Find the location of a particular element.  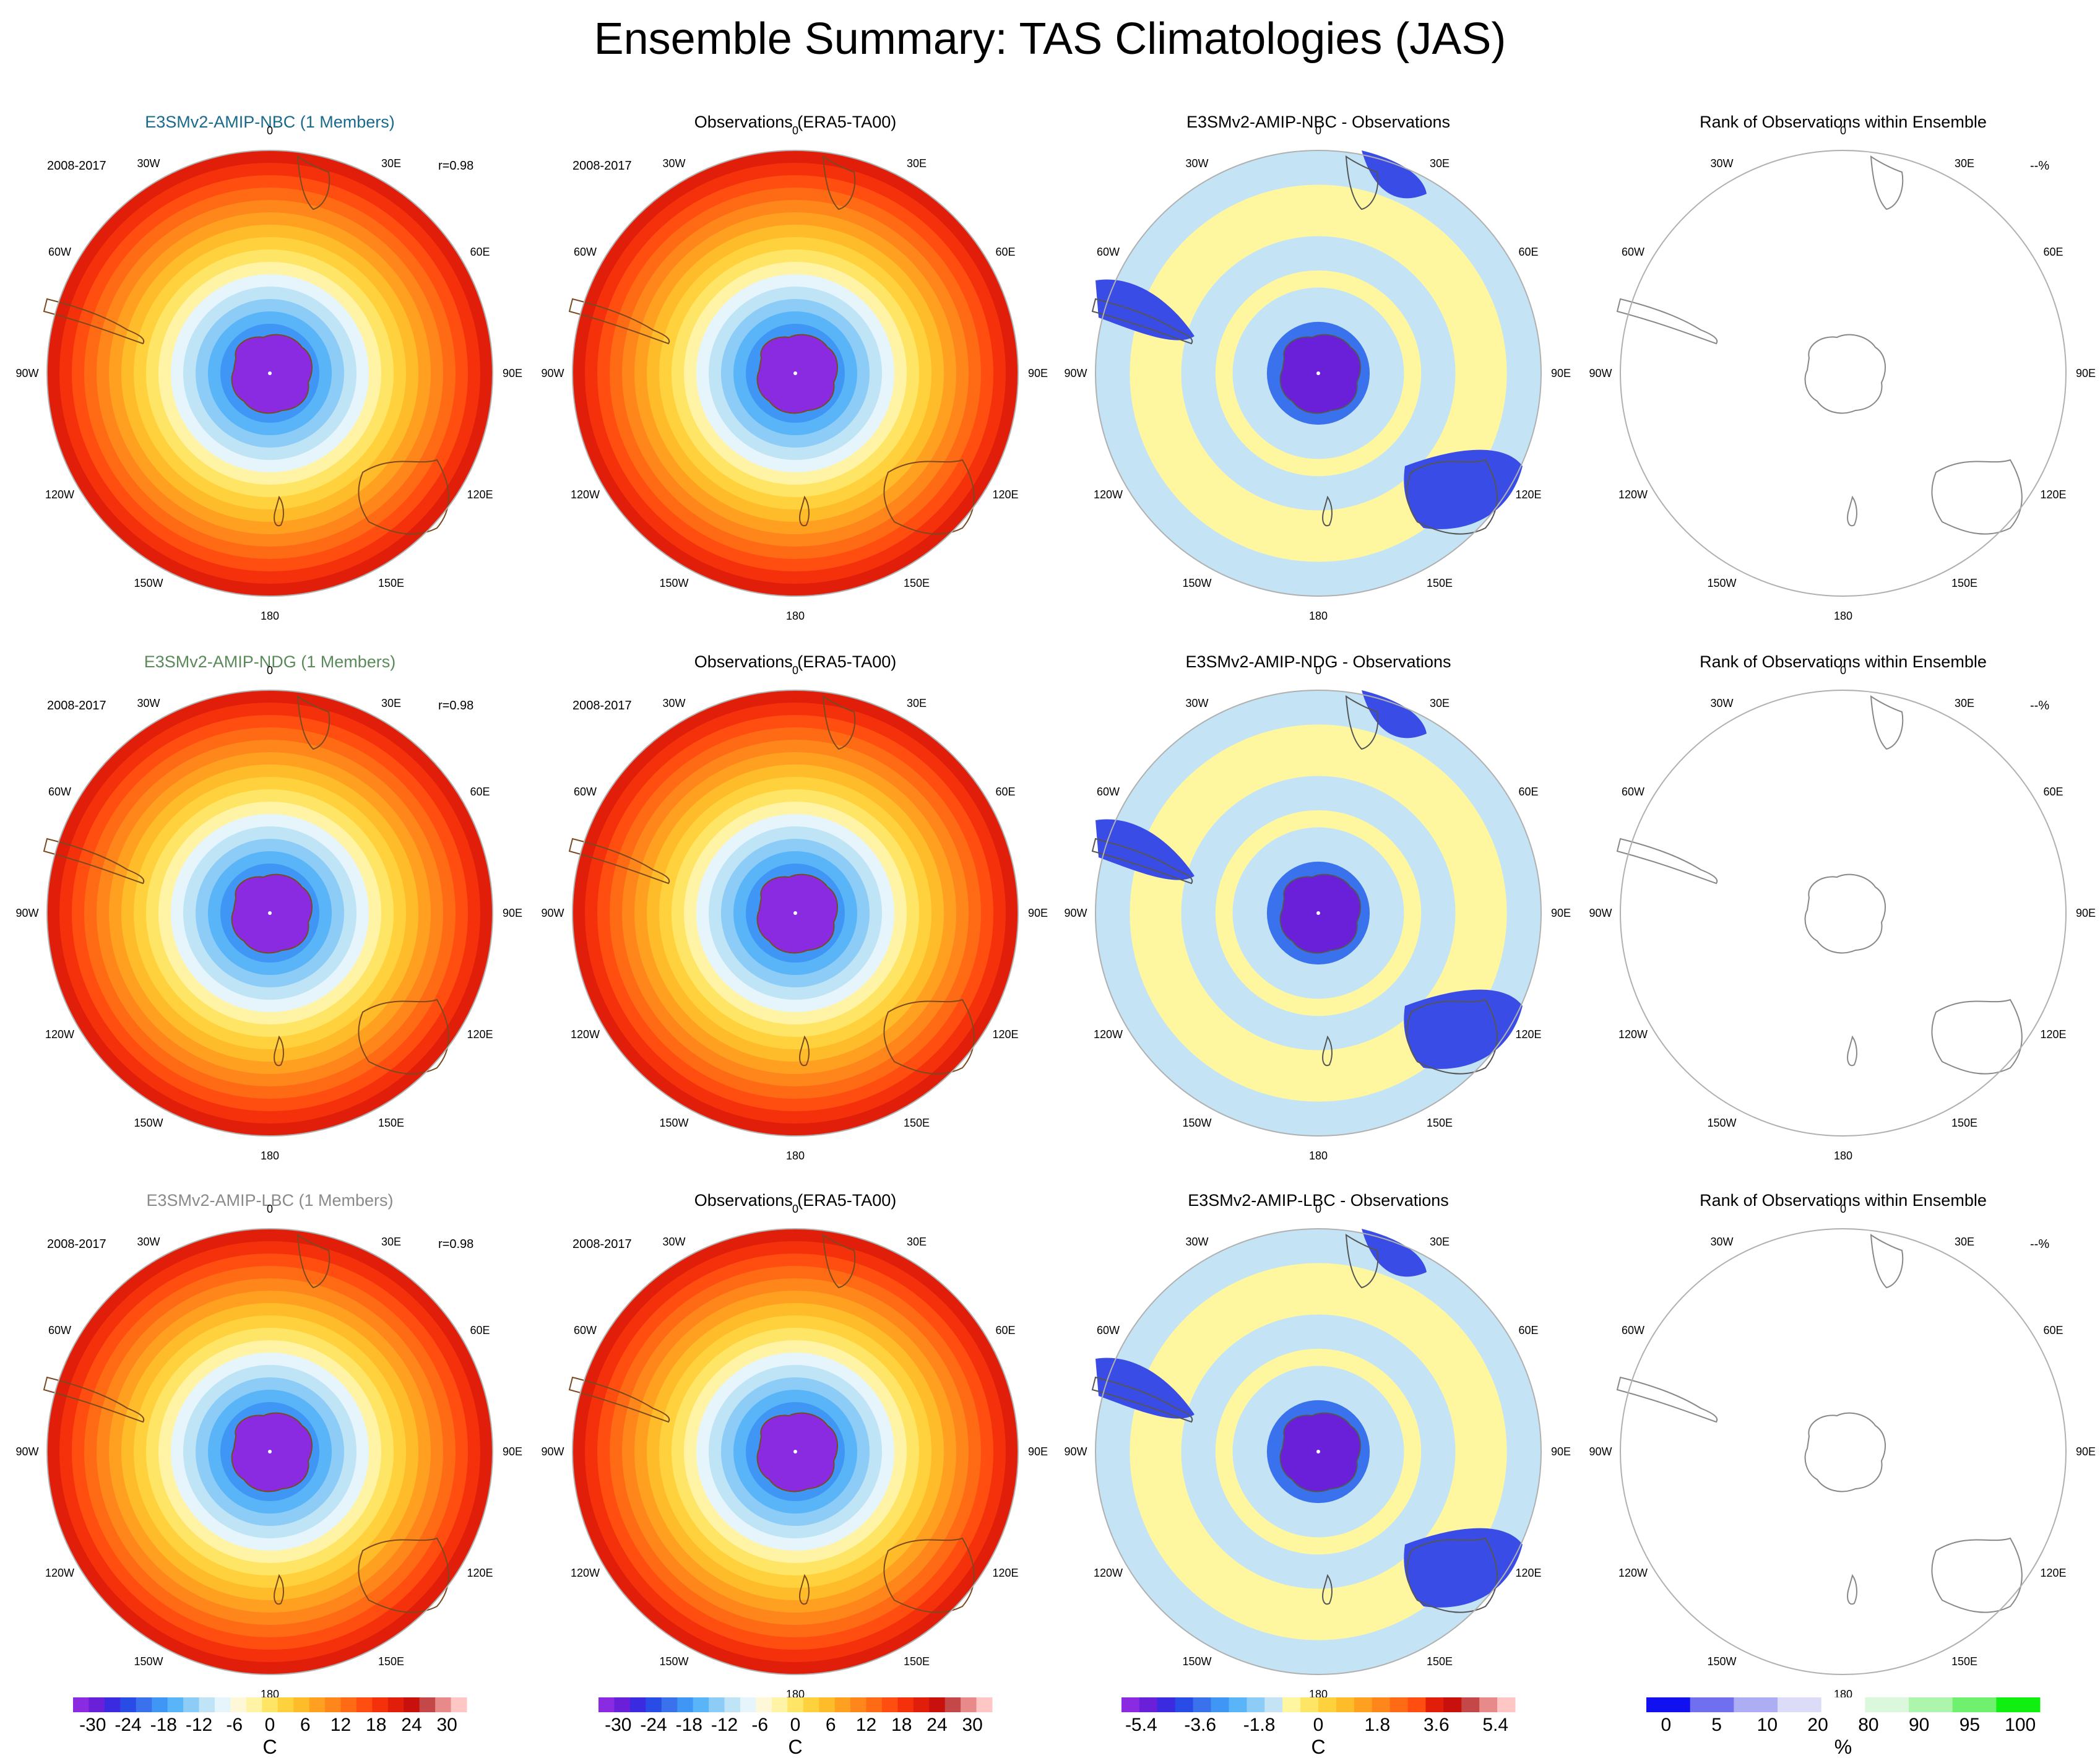

period-label: 2008-2017 is located at coordinates (602, 1244).